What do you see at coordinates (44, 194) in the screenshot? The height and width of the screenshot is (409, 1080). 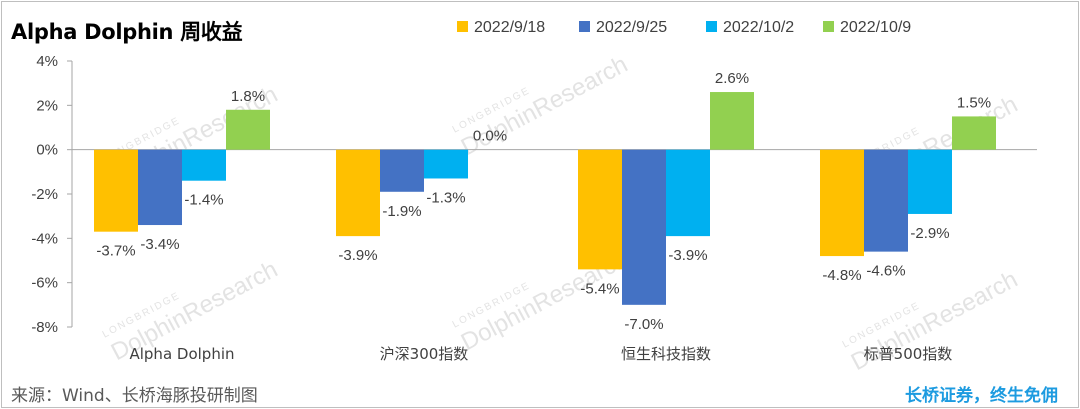 I see `y-tick-label: -2%` at bounding box center [44, 194].